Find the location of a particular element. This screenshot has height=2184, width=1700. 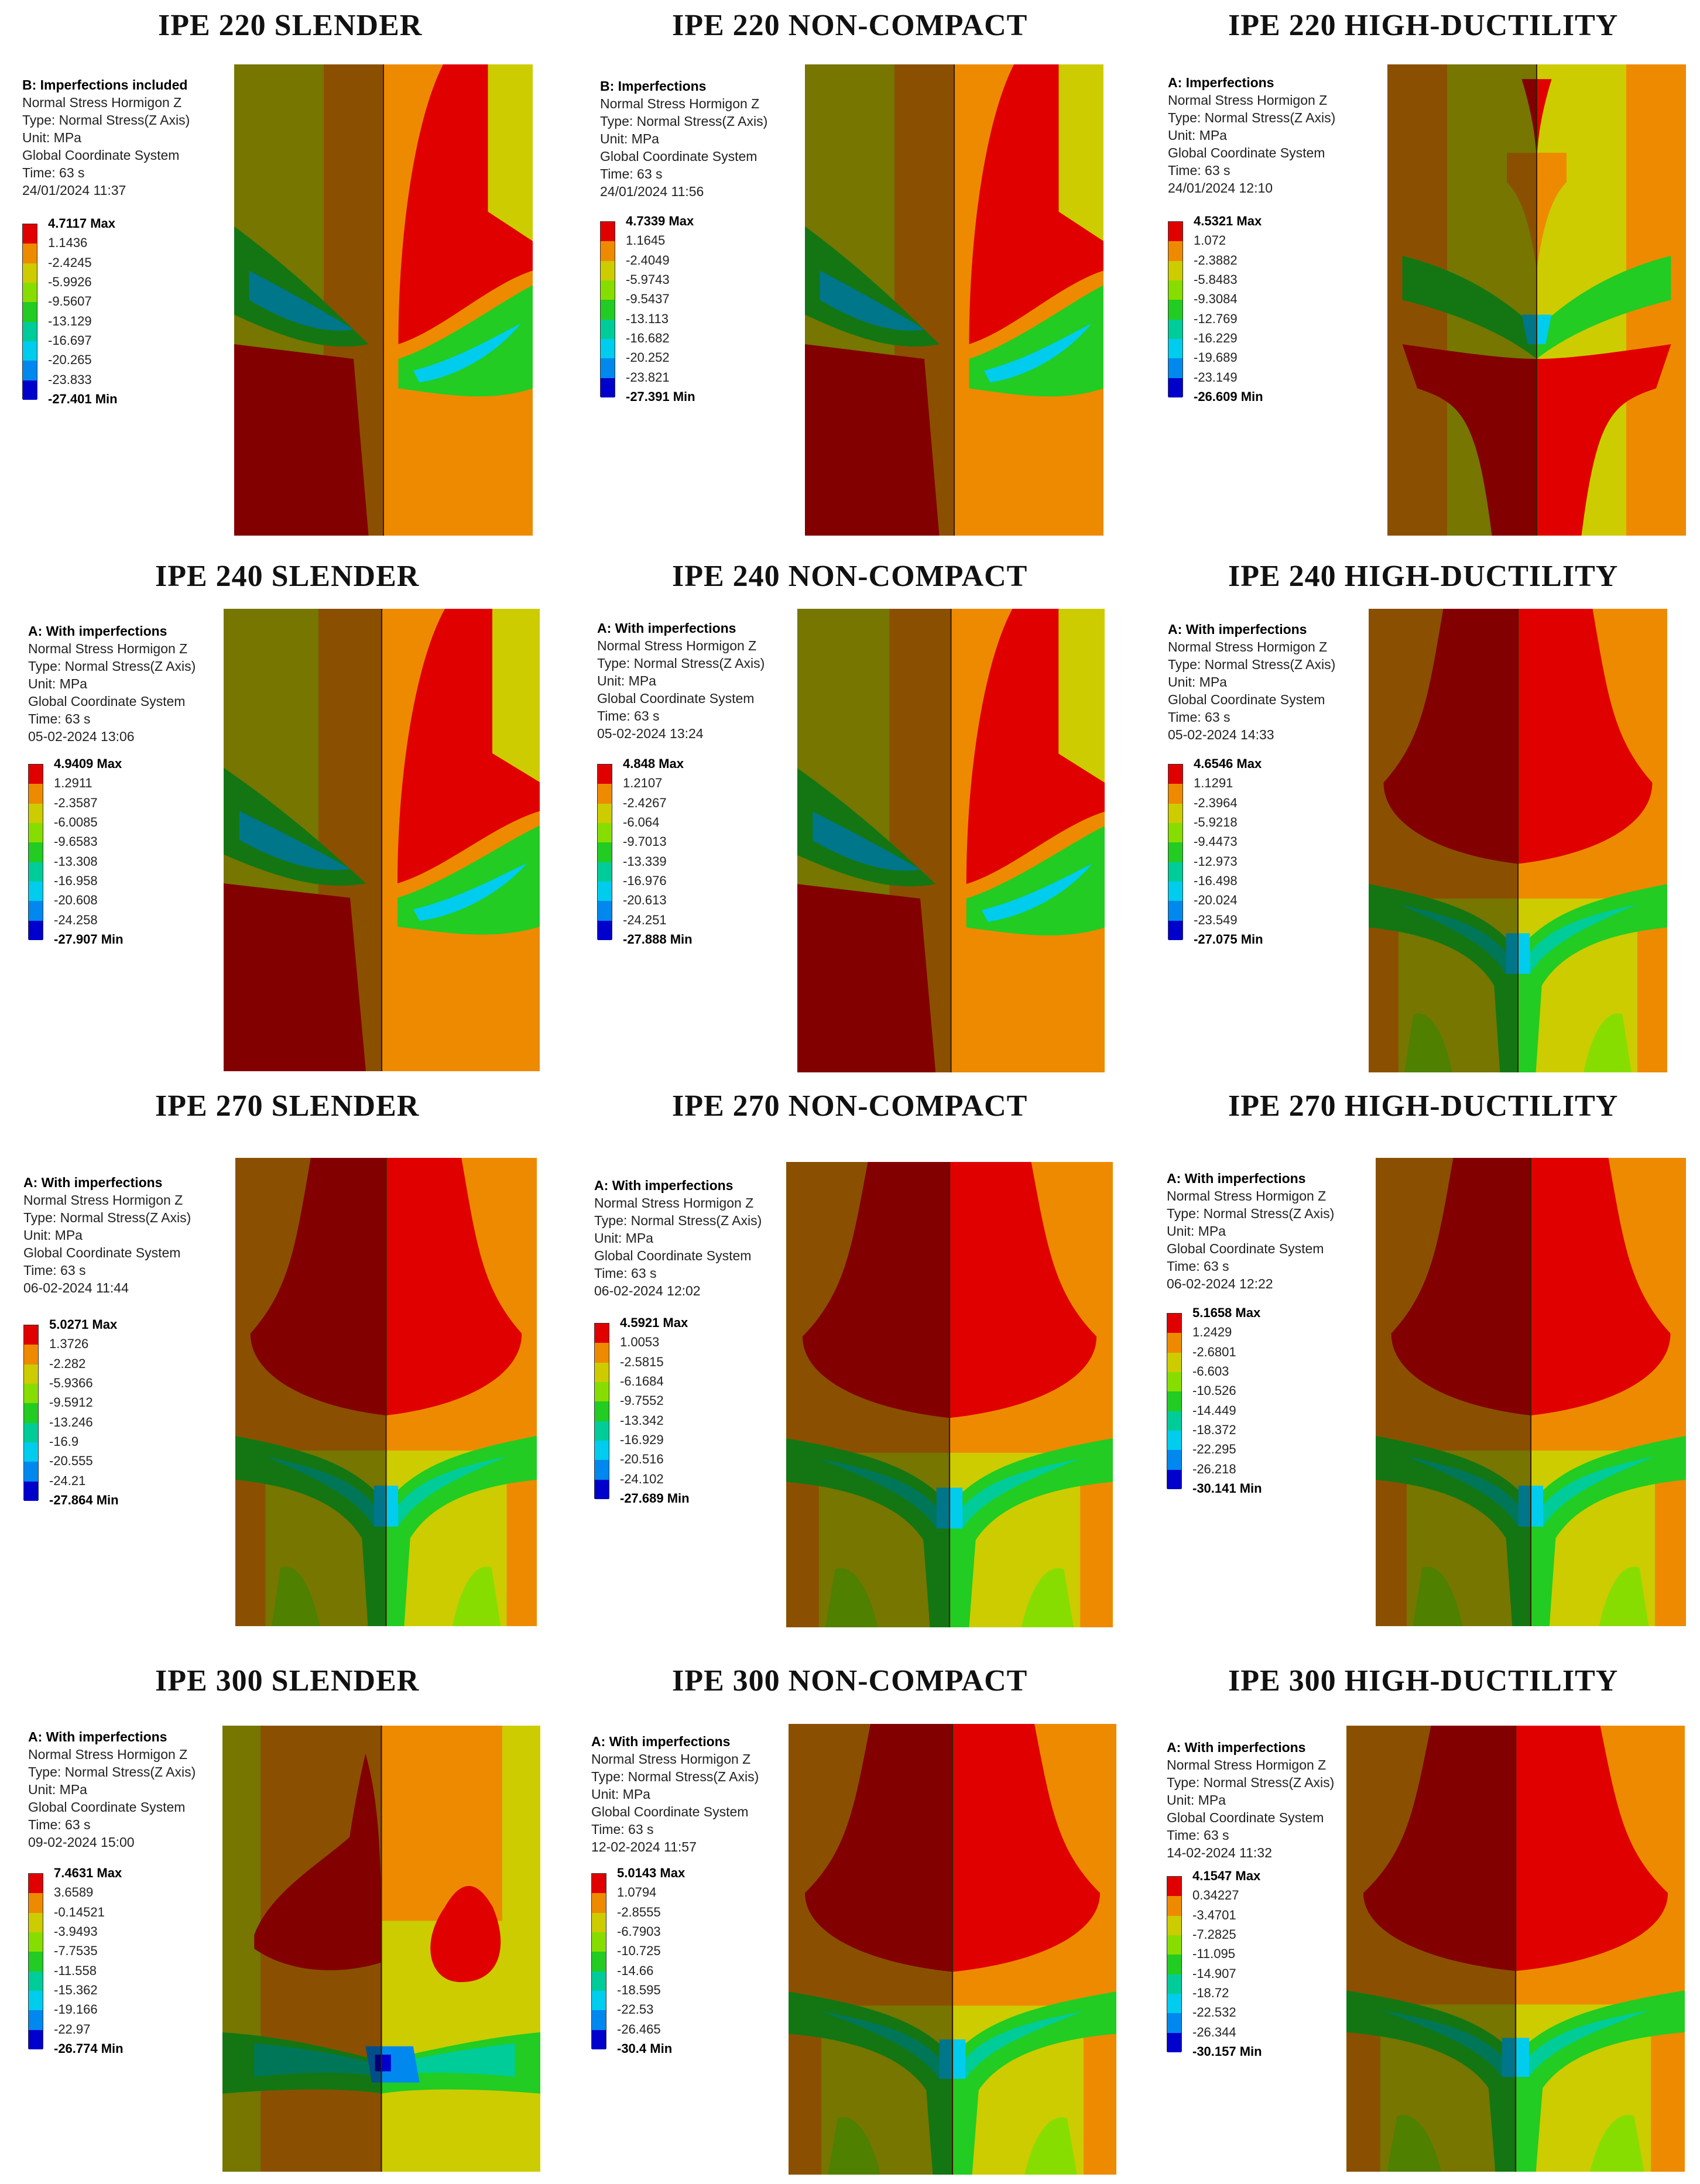

panel-0-legend-value: -2.4245 is located at coordinates (70, 262).